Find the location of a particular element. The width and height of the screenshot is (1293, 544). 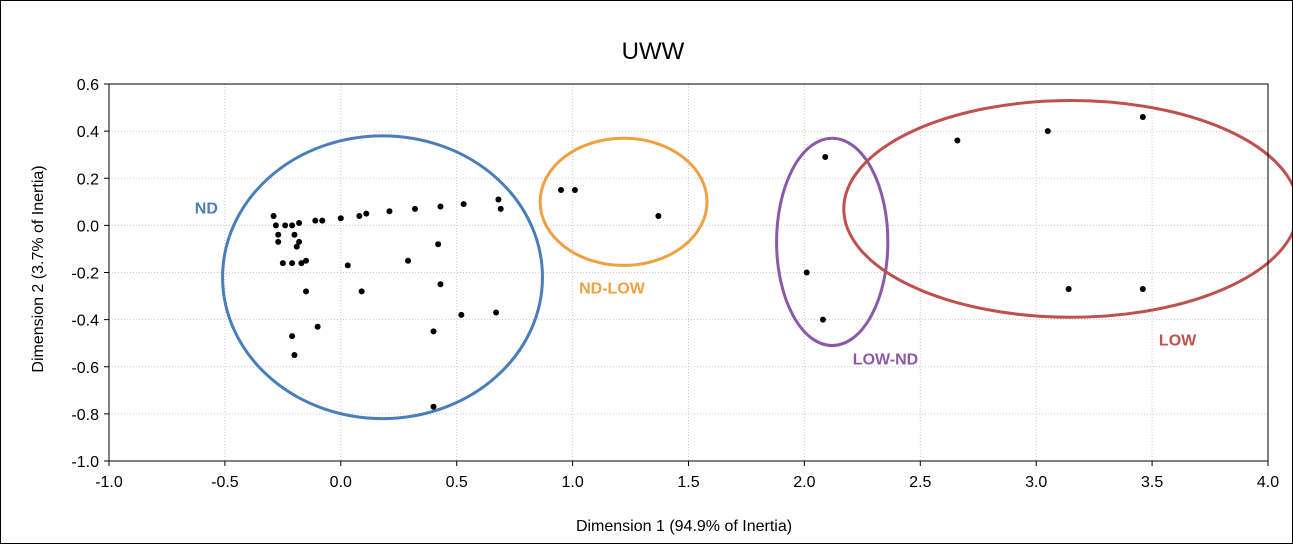

x-tick-label: -0.5 is located at coordinates (225, 482).